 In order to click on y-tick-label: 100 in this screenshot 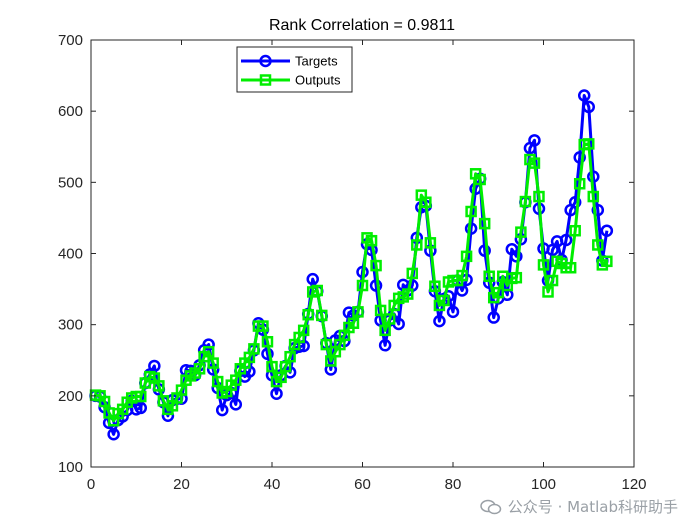, I will do `click(70, 467)`.